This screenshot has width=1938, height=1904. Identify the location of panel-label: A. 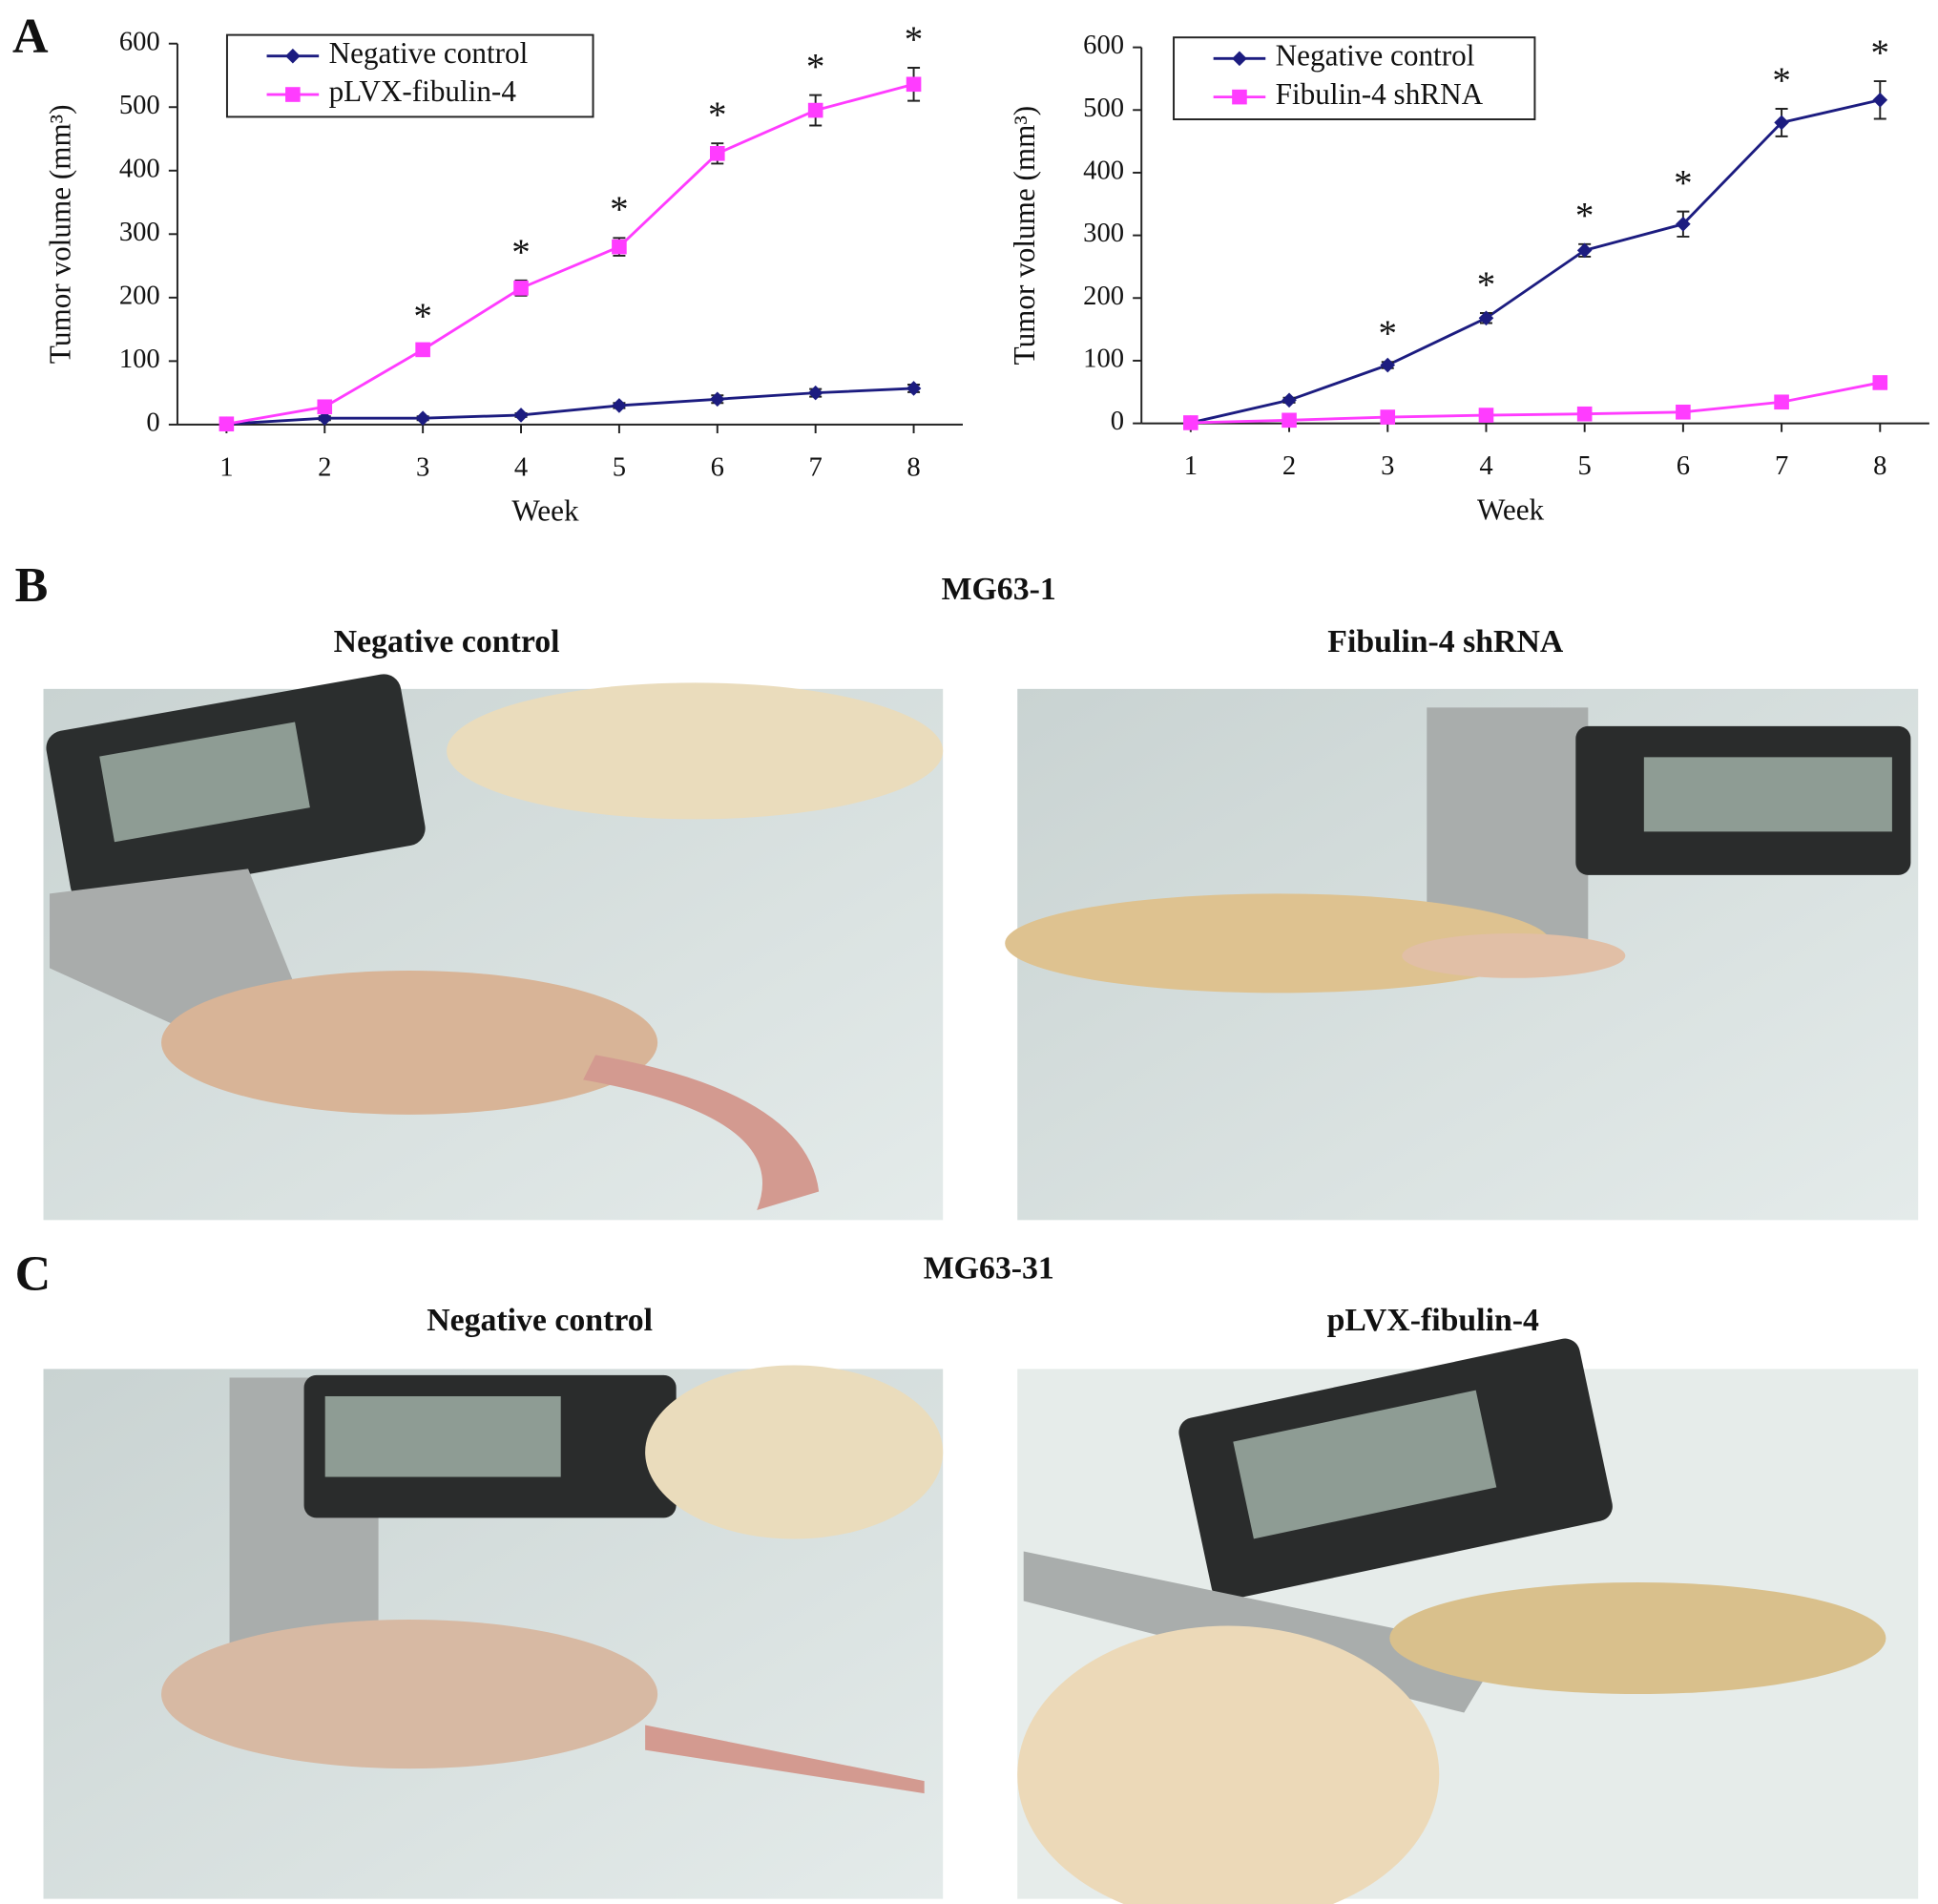
(31, 37).